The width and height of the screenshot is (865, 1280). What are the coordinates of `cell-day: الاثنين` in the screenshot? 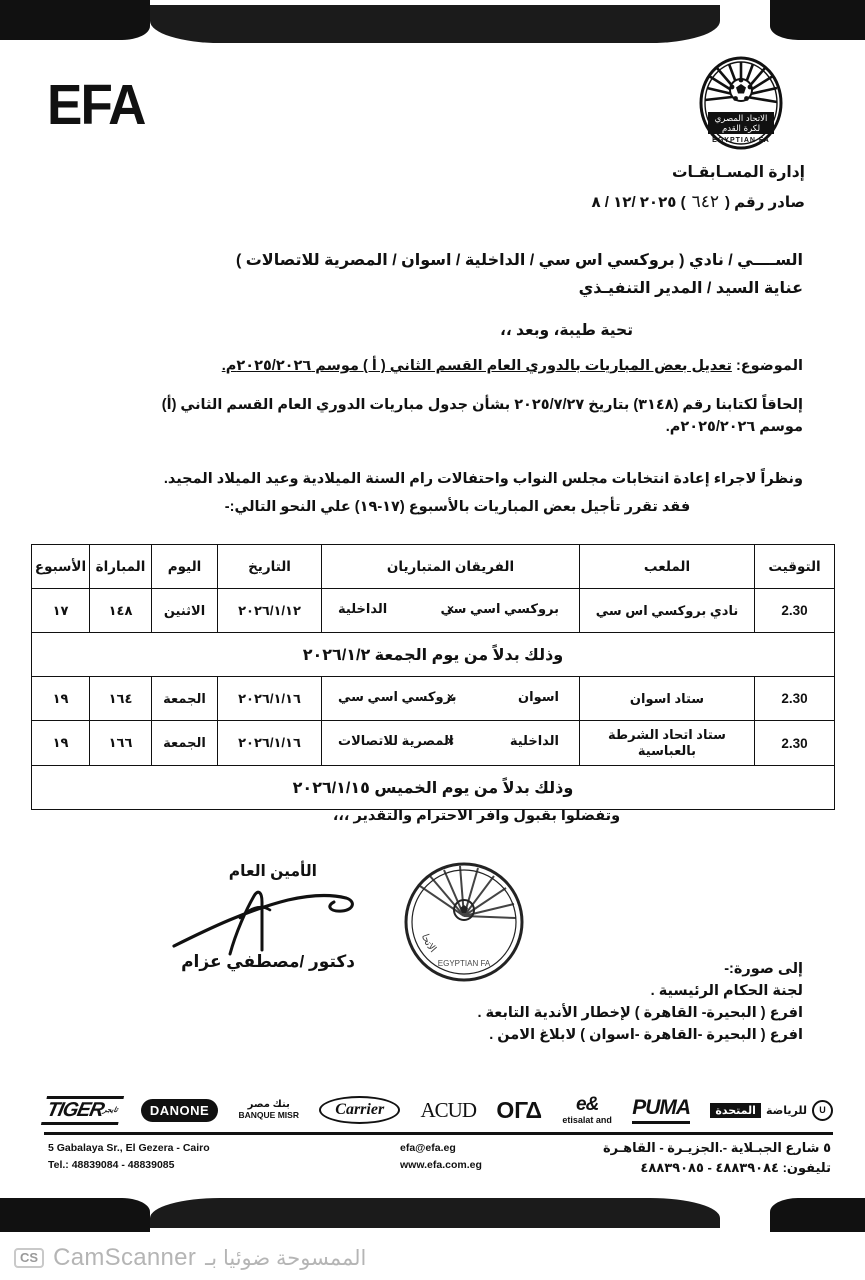 It's located at (184, 610).